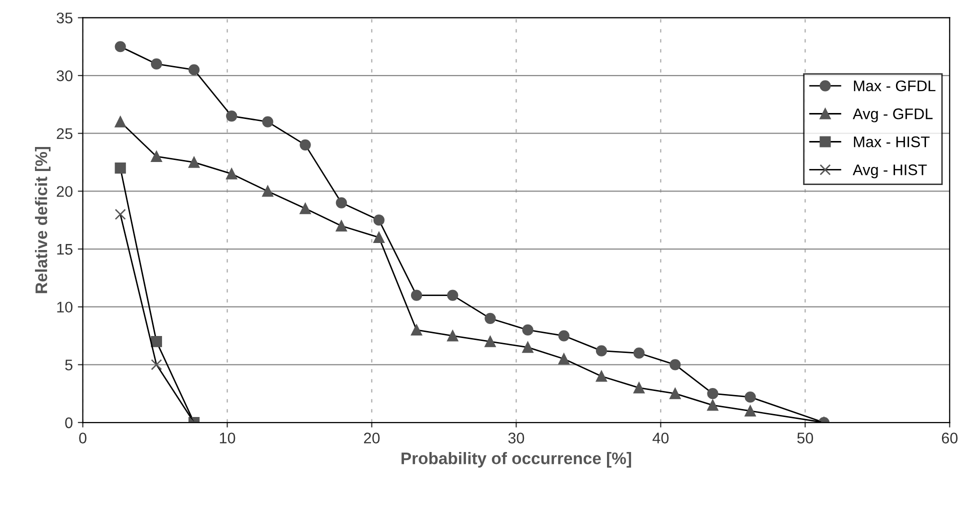 Image resolution: width=974 pixels, height=506 pixels. What do you see at coordinates (805, 438) in the screenshot?
I see `x-tick-label: 50` at bounding box center [805, 438].